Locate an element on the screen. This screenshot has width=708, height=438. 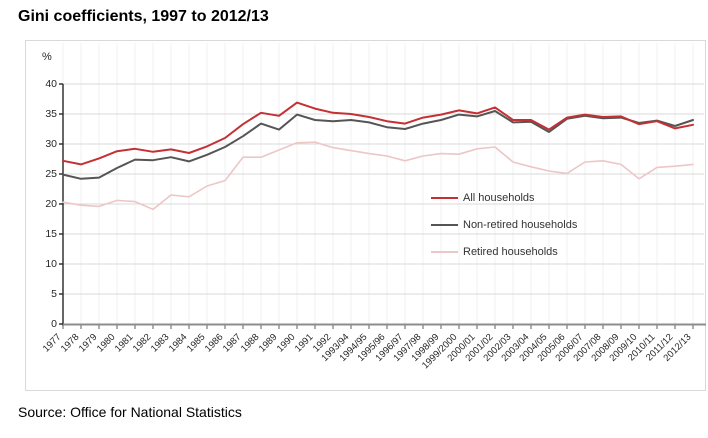
y-axis-unit-label: % is located at coordinates (47, 57).